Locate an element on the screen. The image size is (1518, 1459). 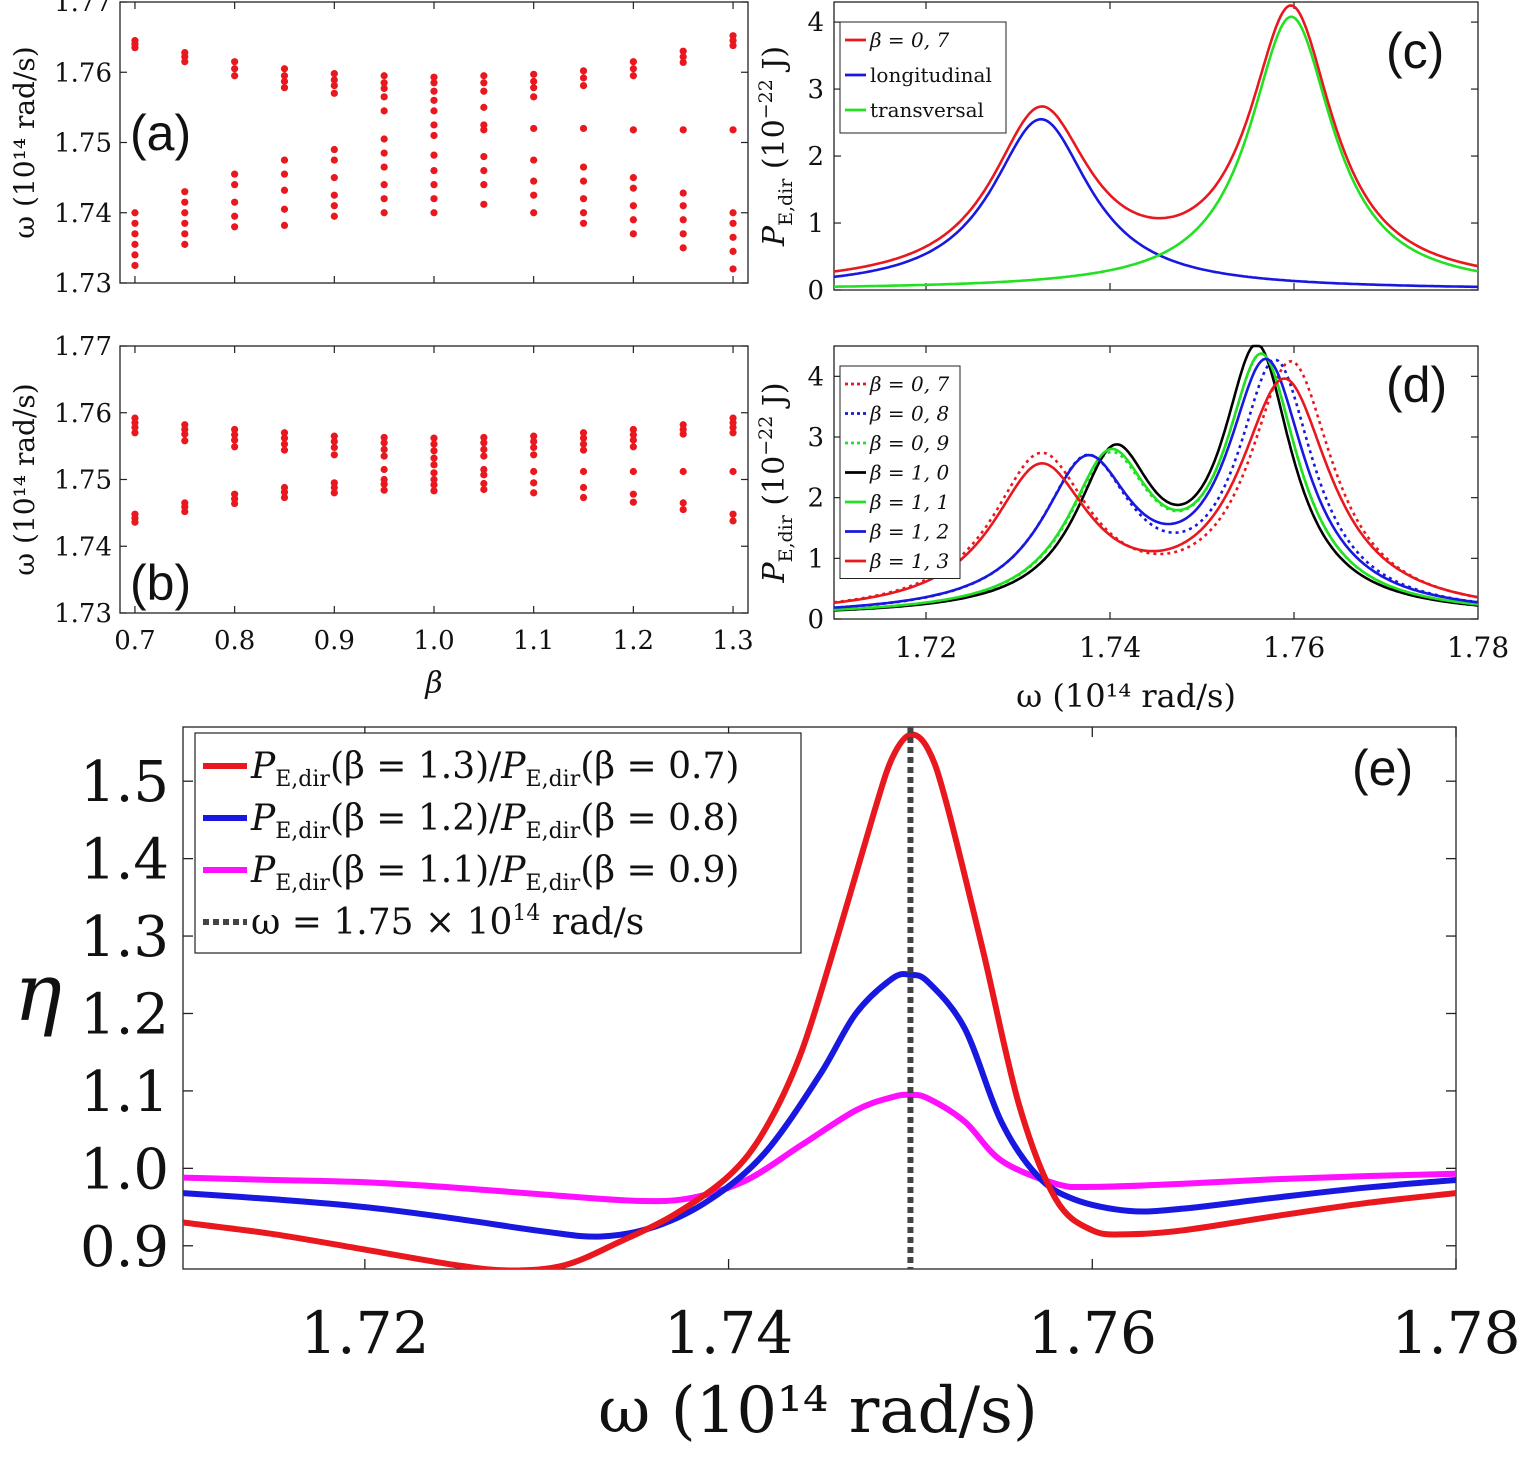
y-tick-label-b: 1.73 is located at coordinates (83, 614).